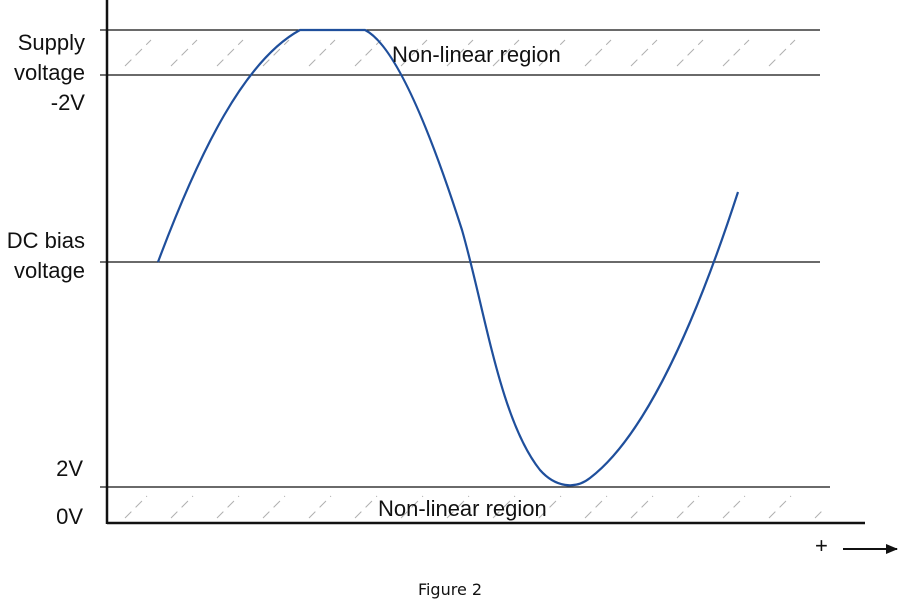 The image size is (900, 600). I want to click on supply-label-line3: -2V, so click(68, 102).